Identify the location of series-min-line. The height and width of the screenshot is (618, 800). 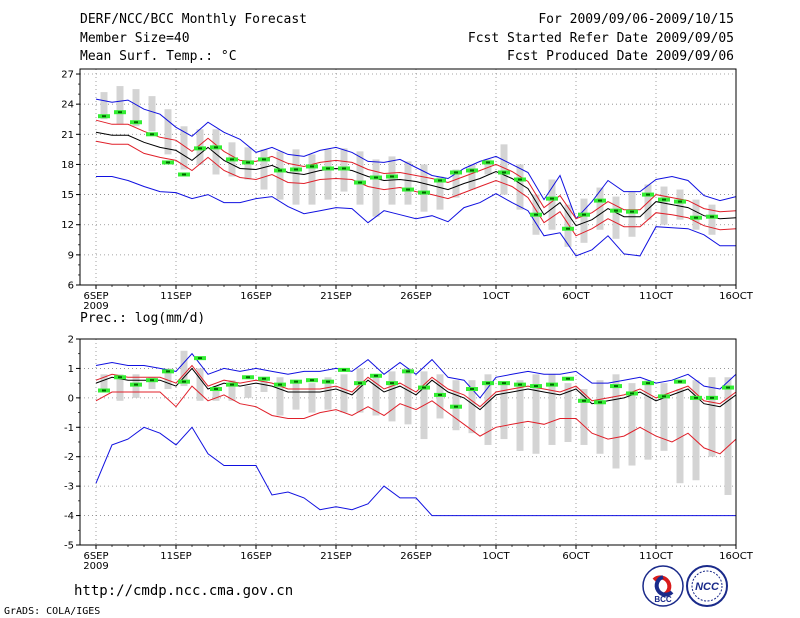
(416, 216).